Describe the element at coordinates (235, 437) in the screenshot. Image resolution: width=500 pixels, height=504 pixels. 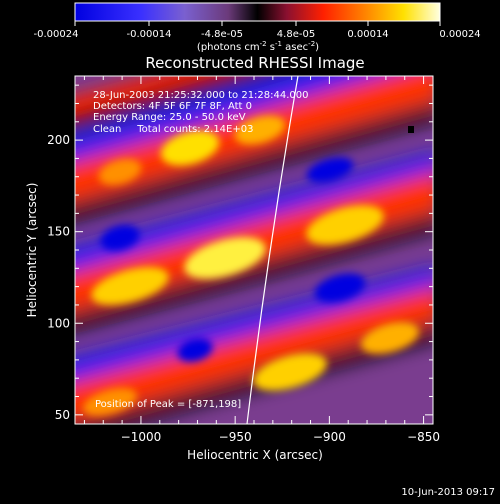
I see `x-tick-label-1: −950` at that location.